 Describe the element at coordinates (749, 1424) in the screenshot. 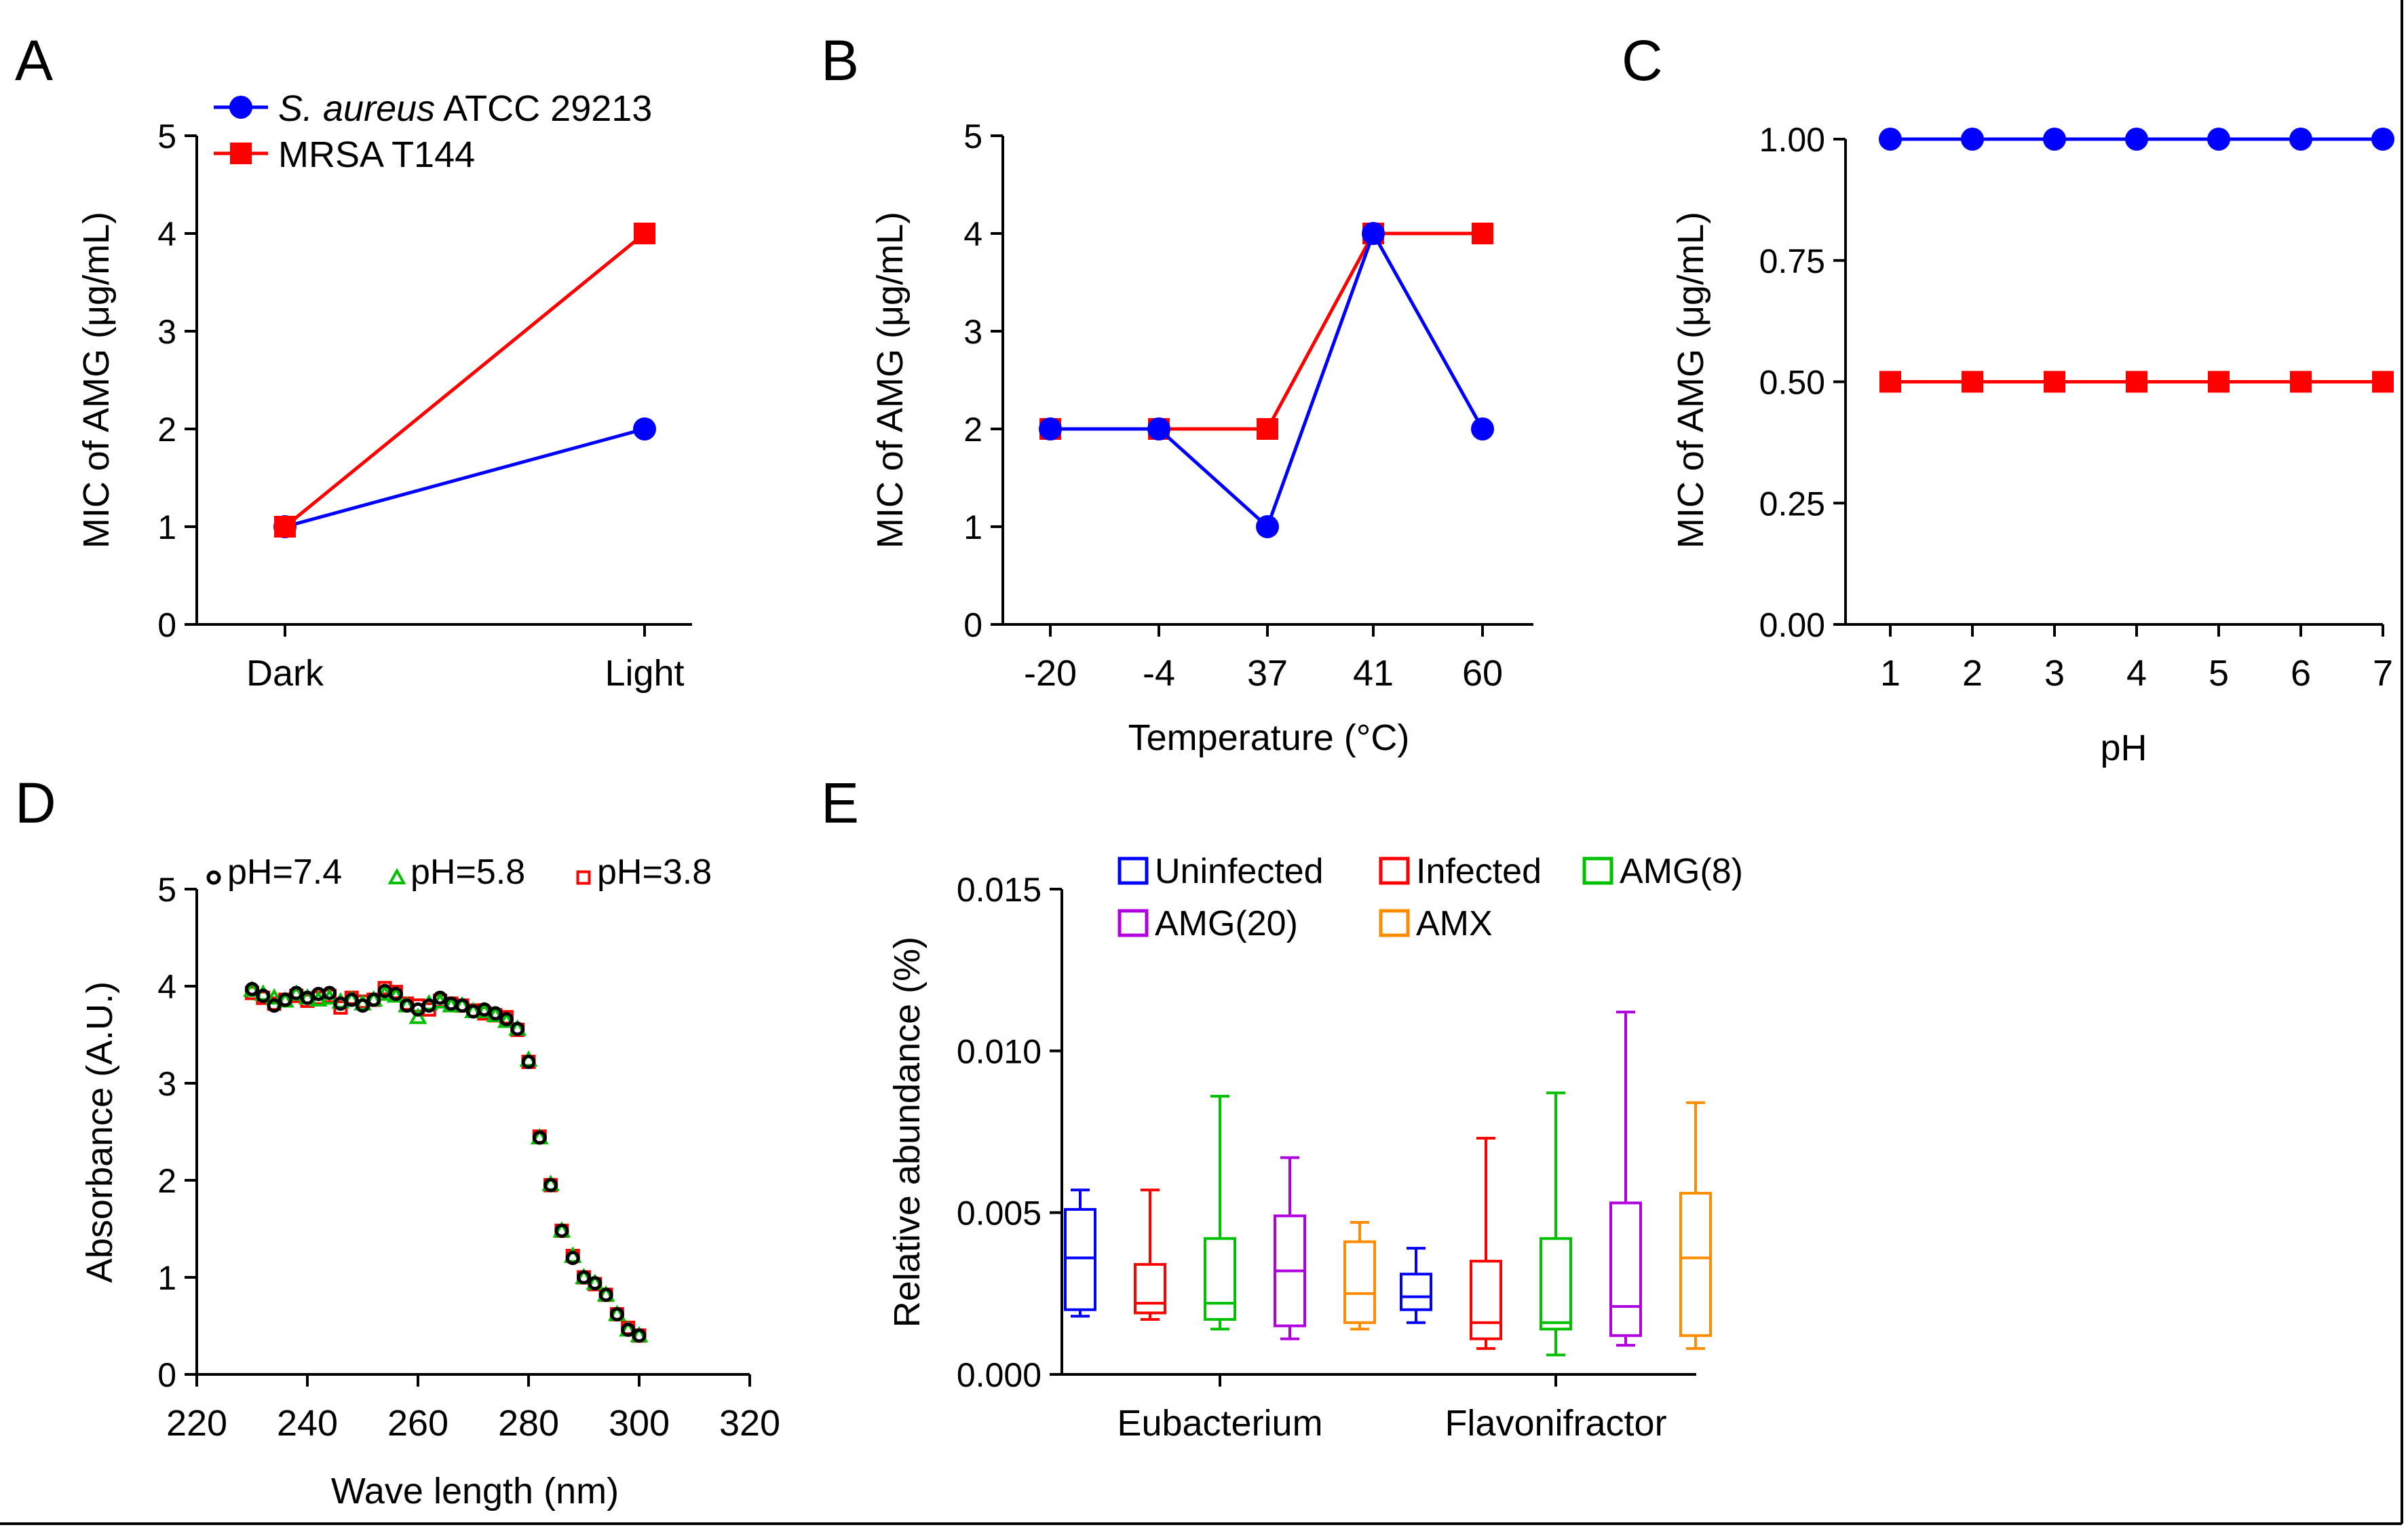

I see `panel-d-x-tick-label: 320` at that location.